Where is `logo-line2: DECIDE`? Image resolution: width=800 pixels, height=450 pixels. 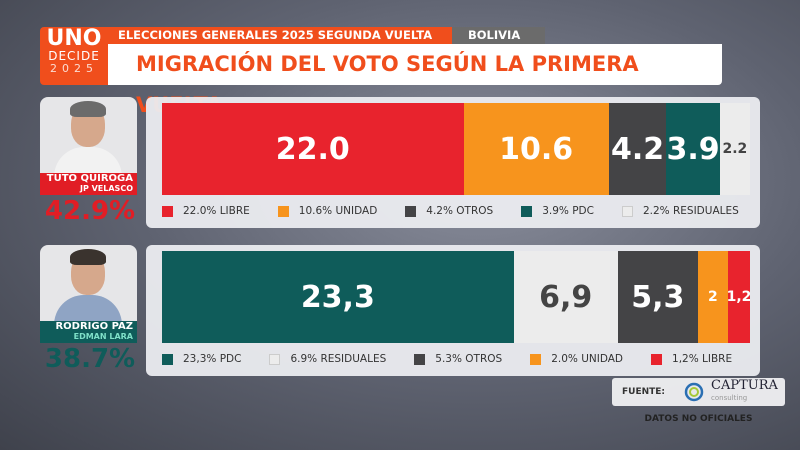
logo-line2: DECIDE is located at coordinates (74, 56).